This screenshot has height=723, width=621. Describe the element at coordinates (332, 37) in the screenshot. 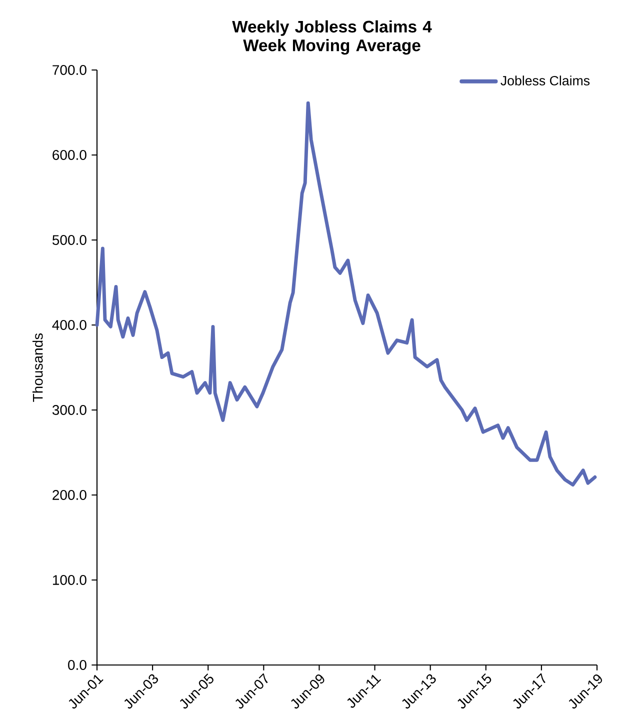

I see `chart-title: Weekly Jobless Claims 4 Week Moving Average` at that location.